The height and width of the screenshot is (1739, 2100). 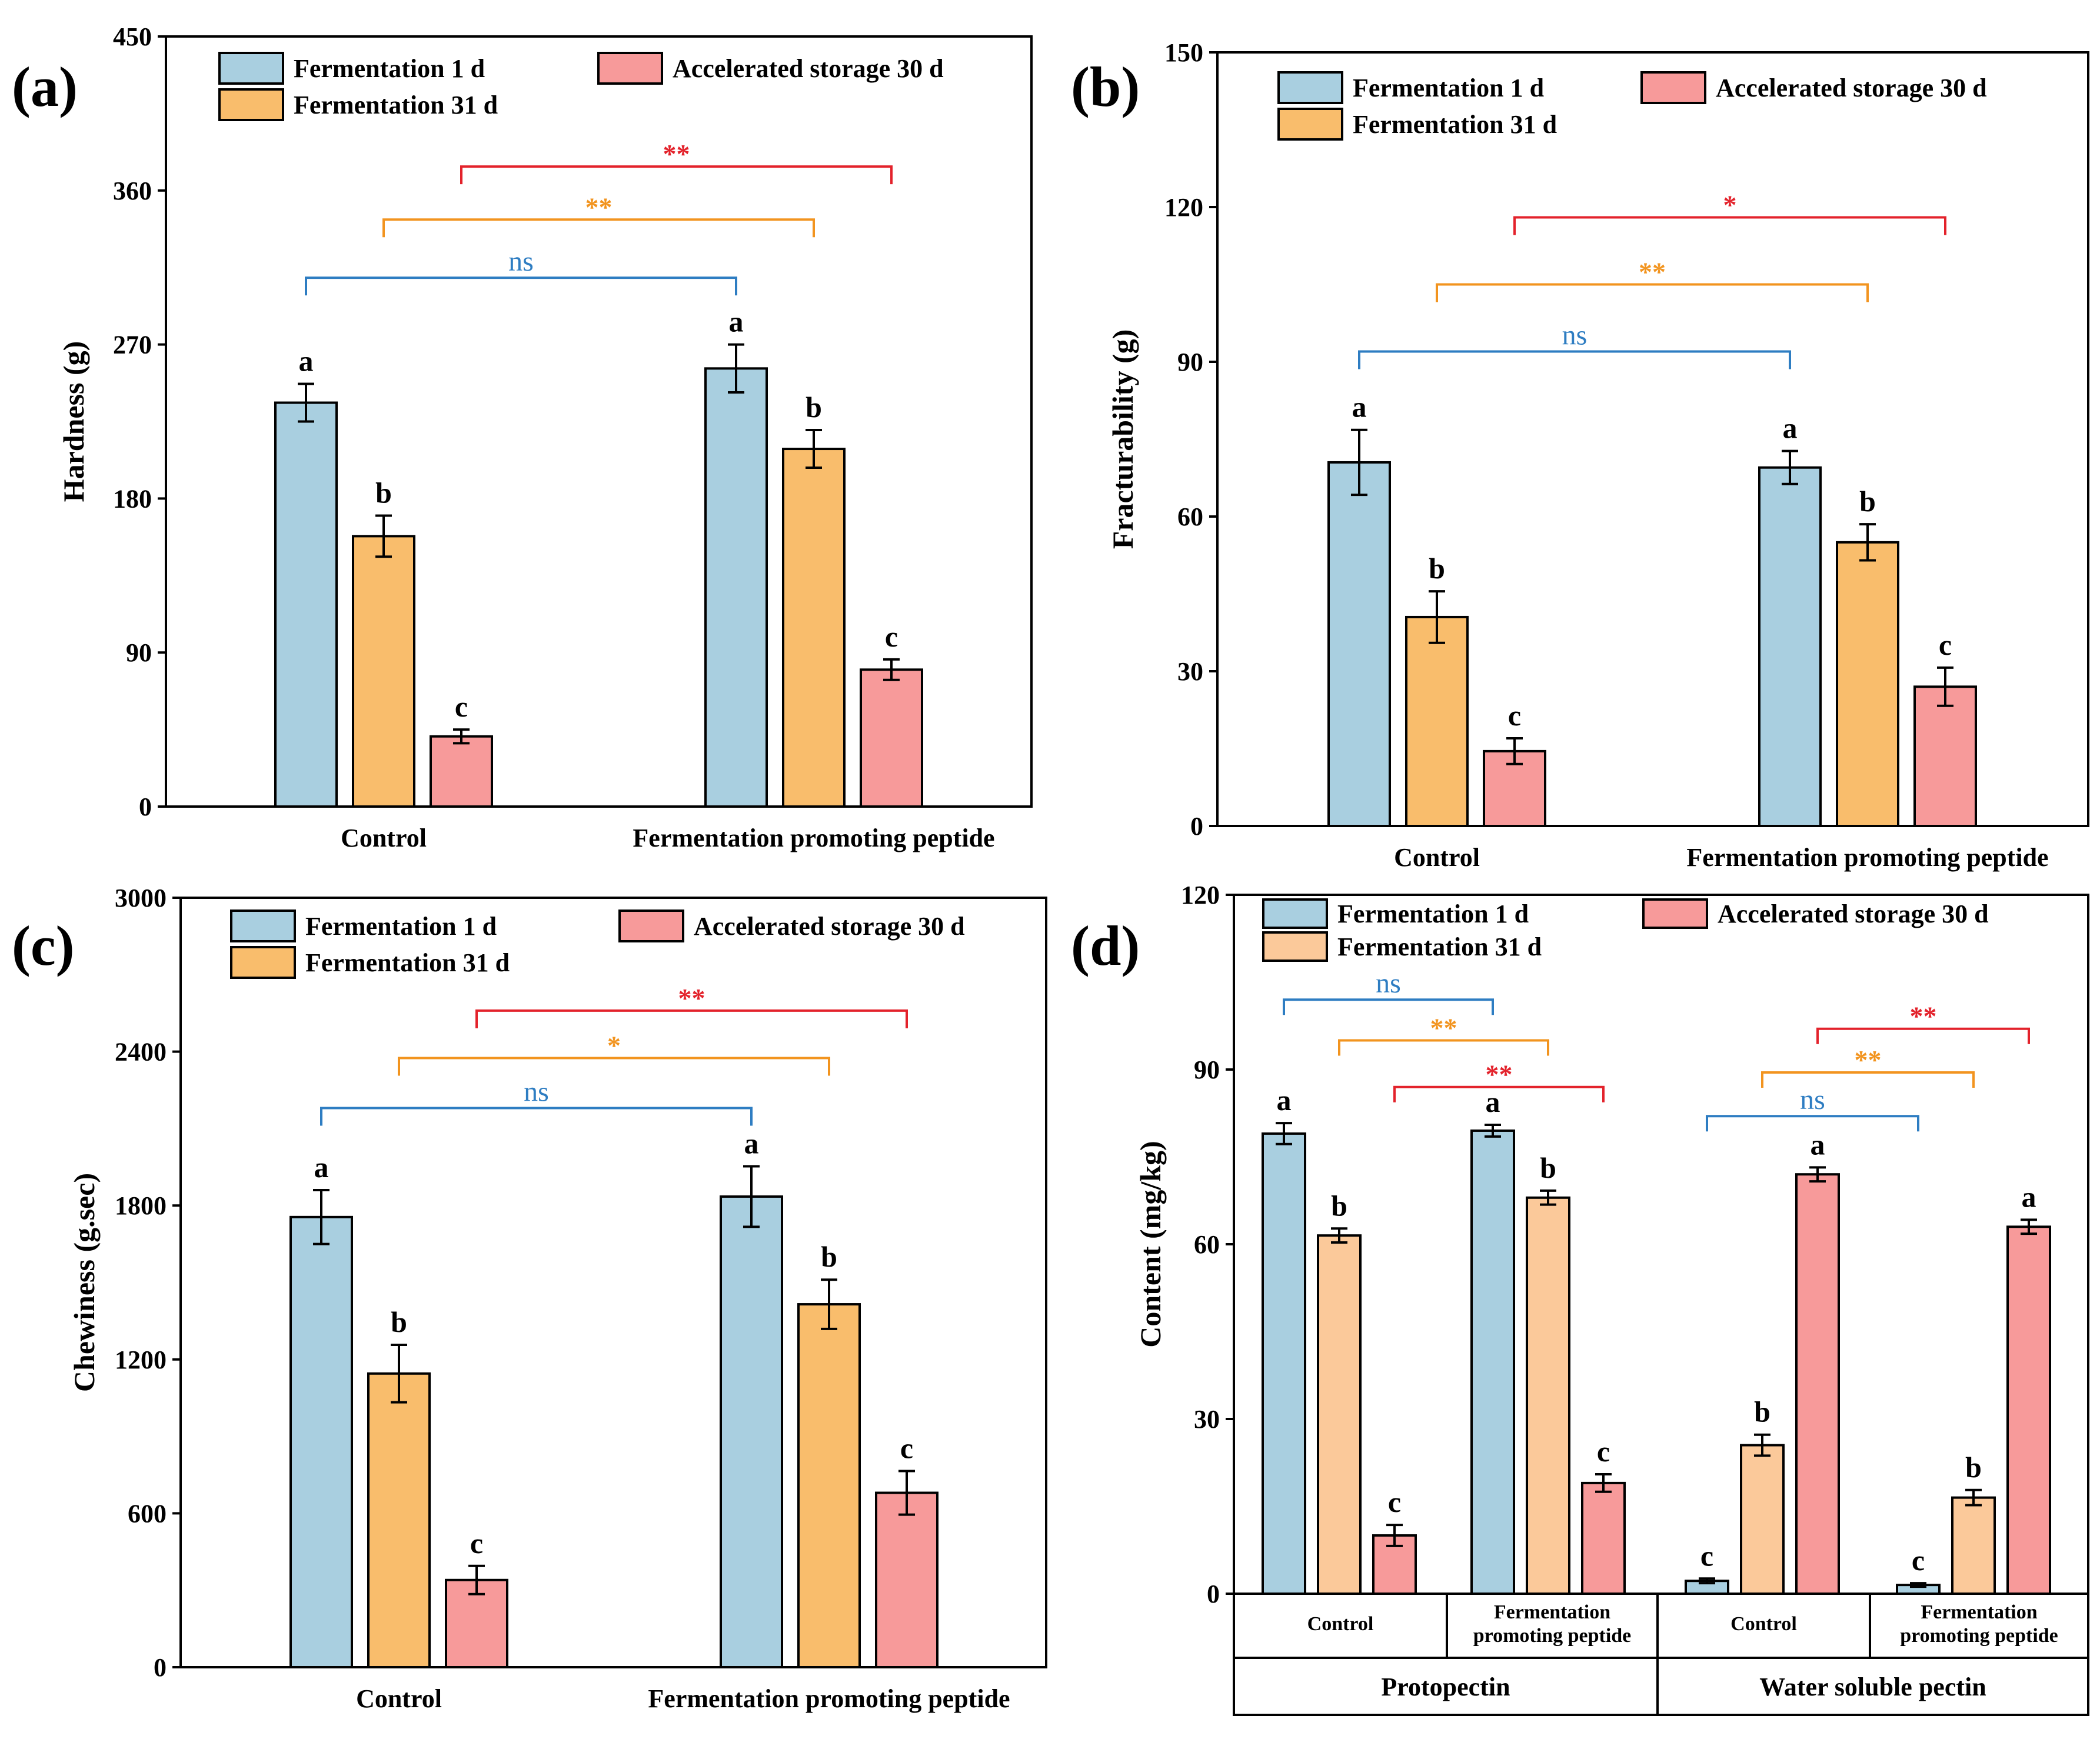 What do you see at coordinates (813, 838) in the screenshot?
I see `x-category-label: Fermentation promoting peptide` at bounding box center [813, 838].